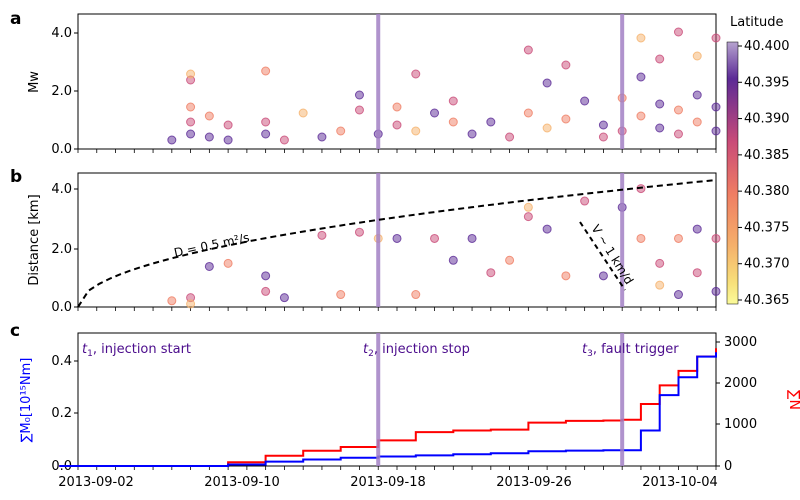 The height and width of the screenshot is (500, 800). Describe the element at coordinates (15, 331) in the screenshot. I see `panel-letter-c: c` at that location.